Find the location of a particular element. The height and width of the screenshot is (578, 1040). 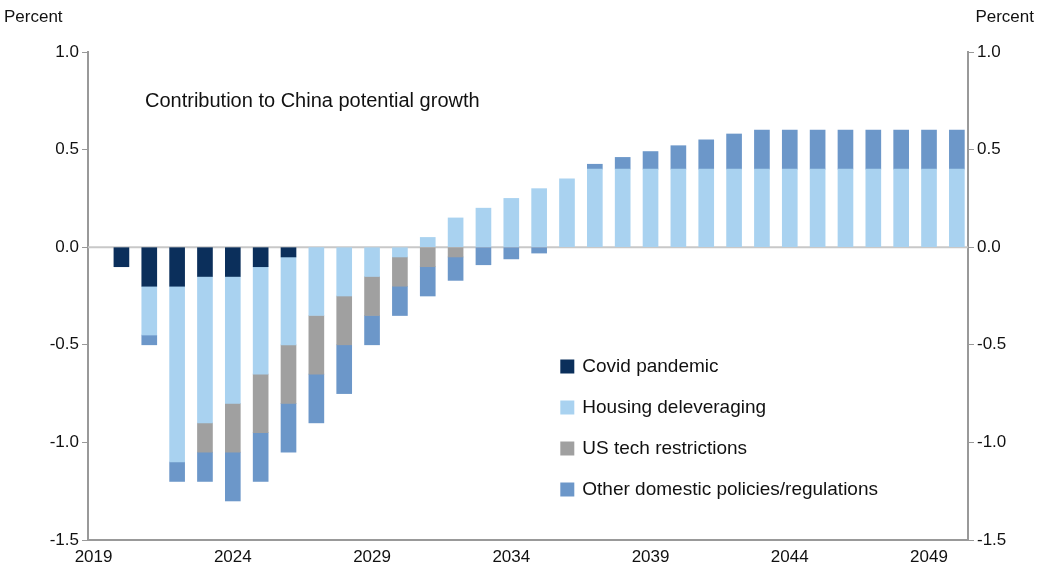

y-tick-label: 0.5 is located at coordinates (67, 149).